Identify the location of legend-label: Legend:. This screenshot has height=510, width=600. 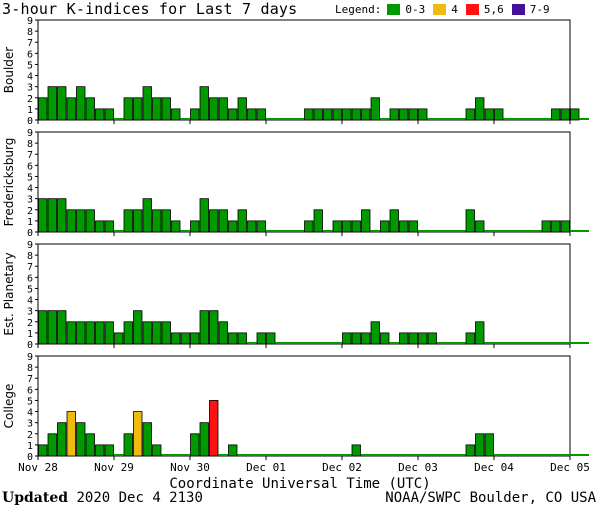
(358, 9).